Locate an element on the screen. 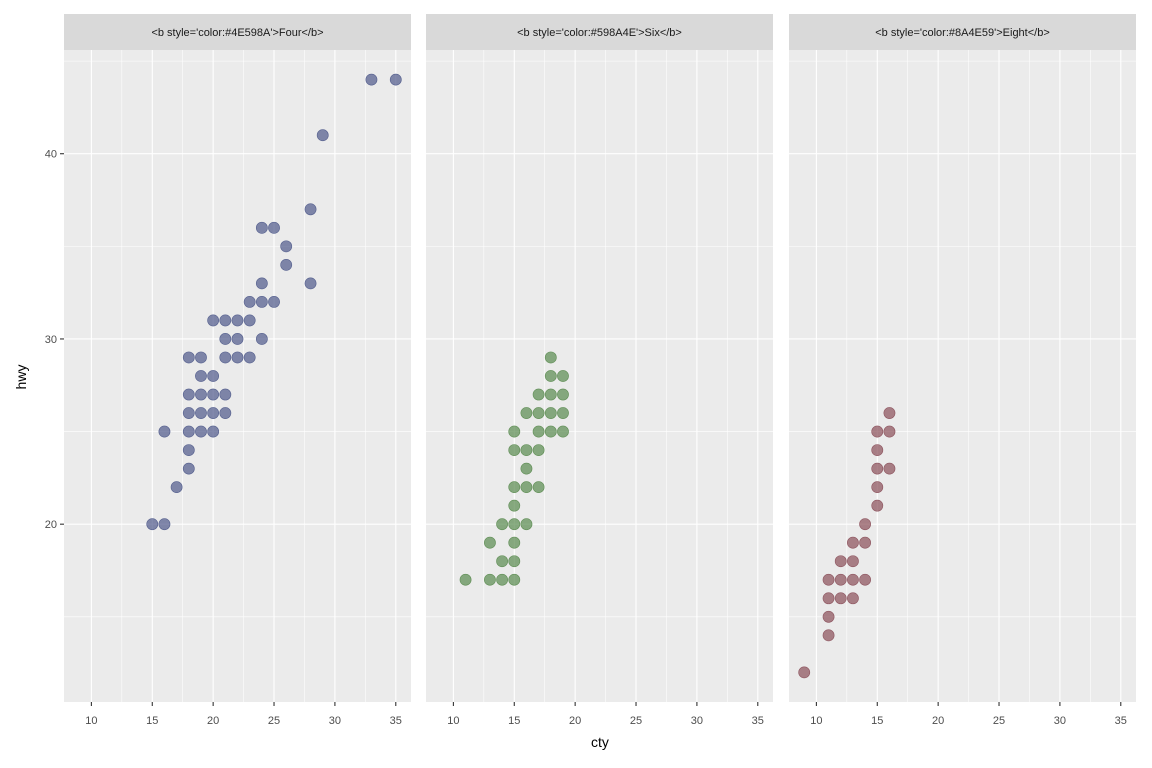 This screenshot has height=768, width=1152. y-axis-title: hwy is located at coordinates (21, 377).